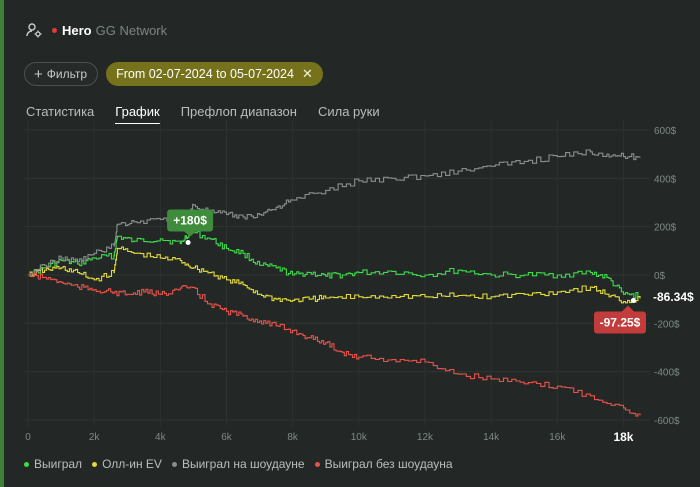  What do you see at coordinates (388, 464) in the screenshot?
I see `legend-label: Выиграл без шоудауна` at bounding box center [388, 464].